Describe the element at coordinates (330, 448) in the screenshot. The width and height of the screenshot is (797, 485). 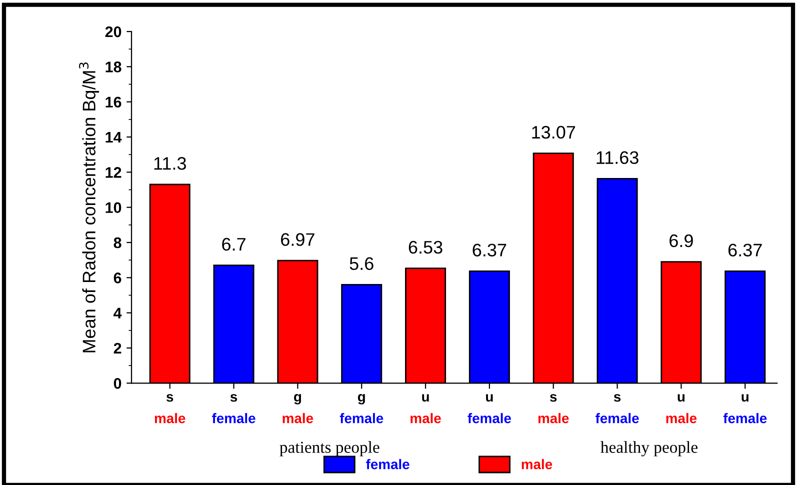
I see `text: patients people` at that location.